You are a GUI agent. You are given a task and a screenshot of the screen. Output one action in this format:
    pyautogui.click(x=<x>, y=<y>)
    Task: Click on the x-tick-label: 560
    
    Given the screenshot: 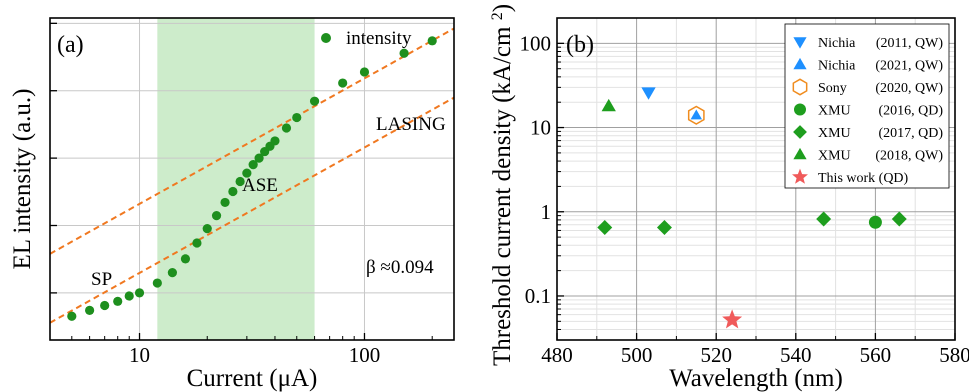 What is the action you would take?
    pyautogui.click(x=876, y=355)
    